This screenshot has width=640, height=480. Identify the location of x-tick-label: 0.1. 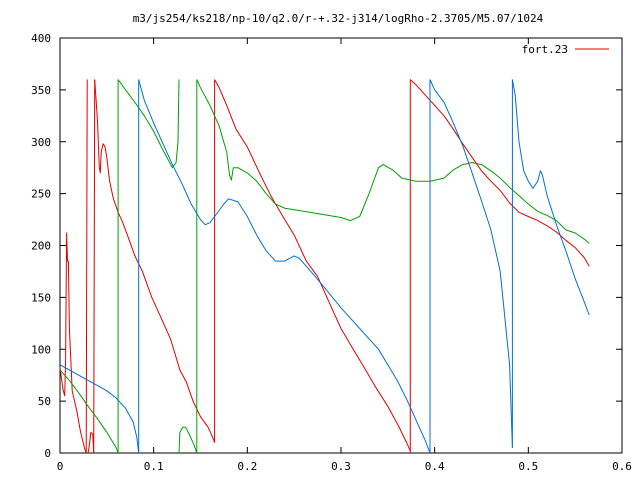
(154, 466).